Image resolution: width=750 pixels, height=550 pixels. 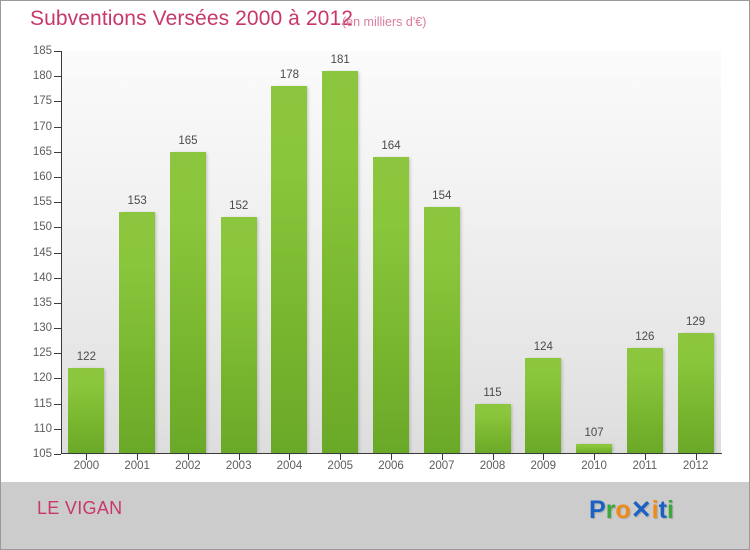 I want to click on x-axis-tick-label: 2007, so click(x=441, y=466).